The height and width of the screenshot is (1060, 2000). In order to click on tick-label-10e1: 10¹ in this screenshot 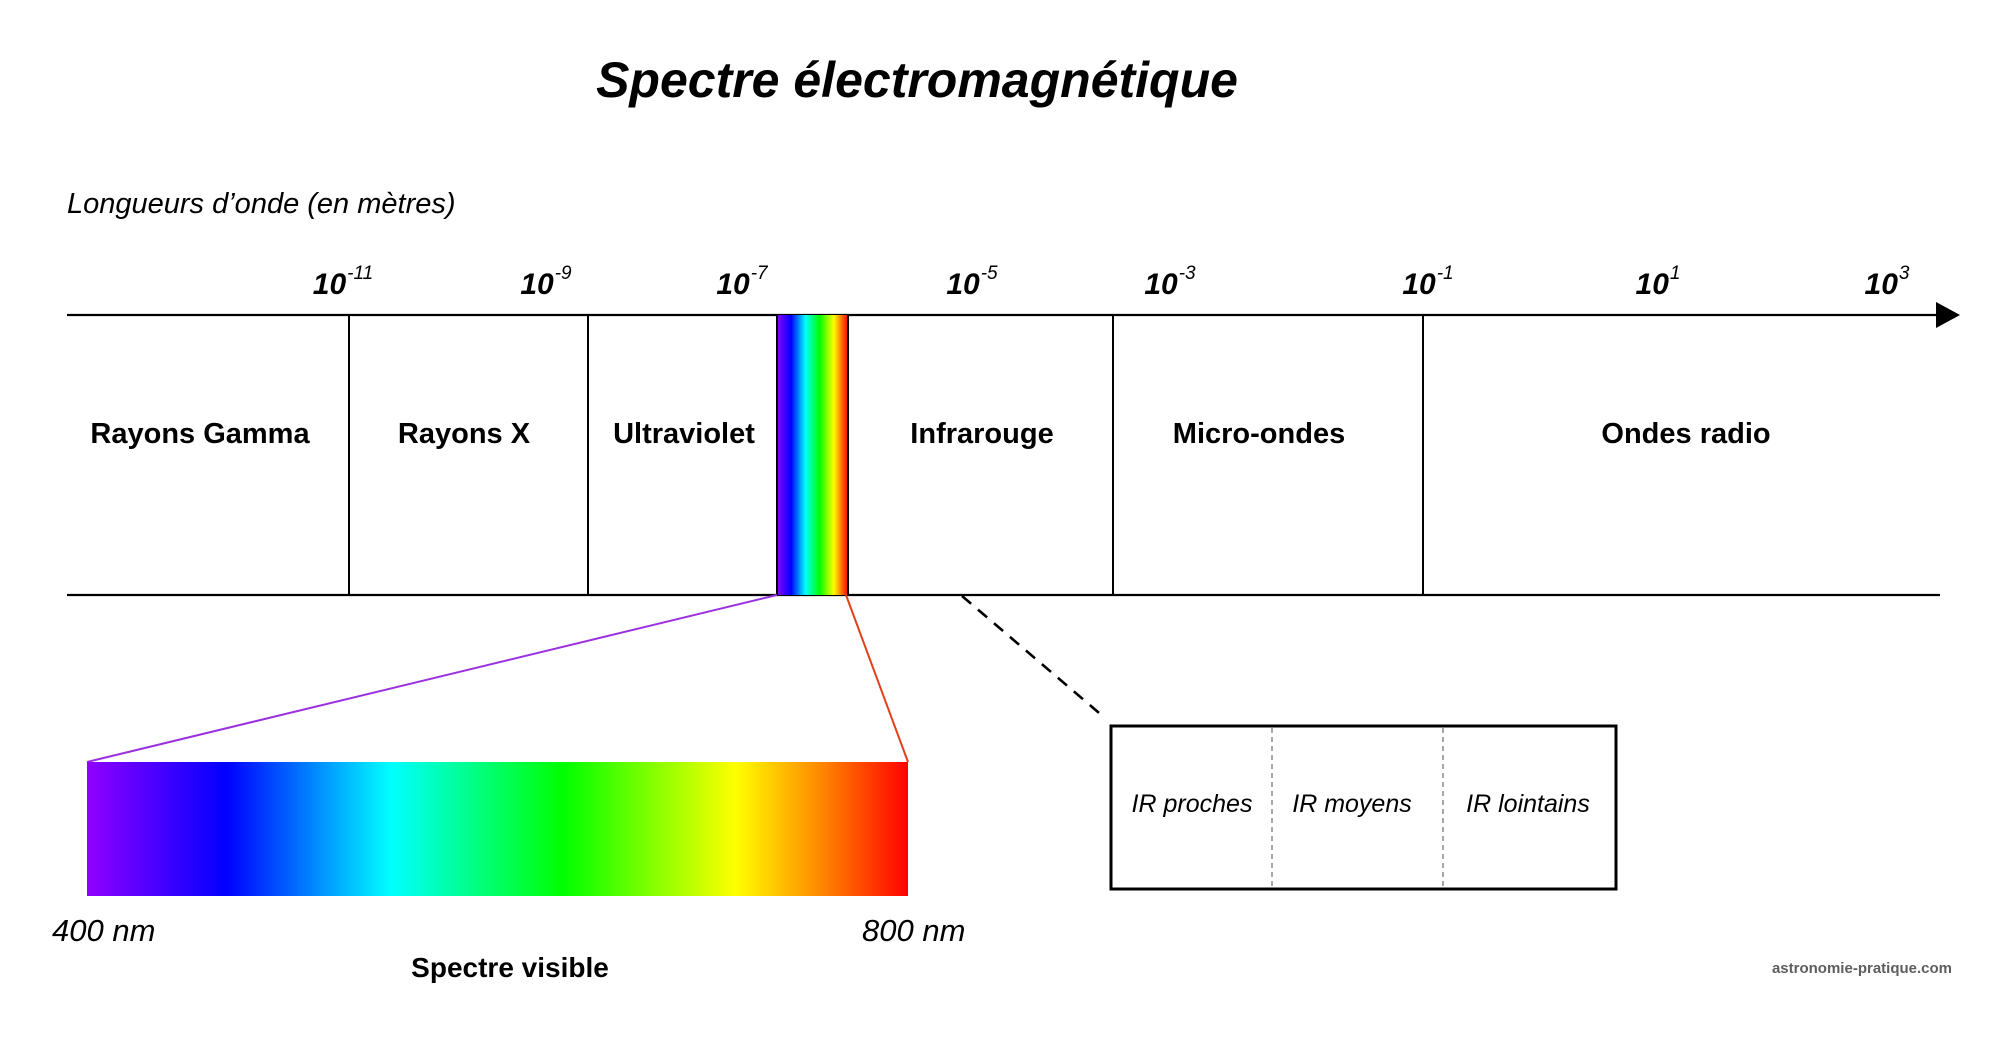, I will do `click(1658, 282)`.